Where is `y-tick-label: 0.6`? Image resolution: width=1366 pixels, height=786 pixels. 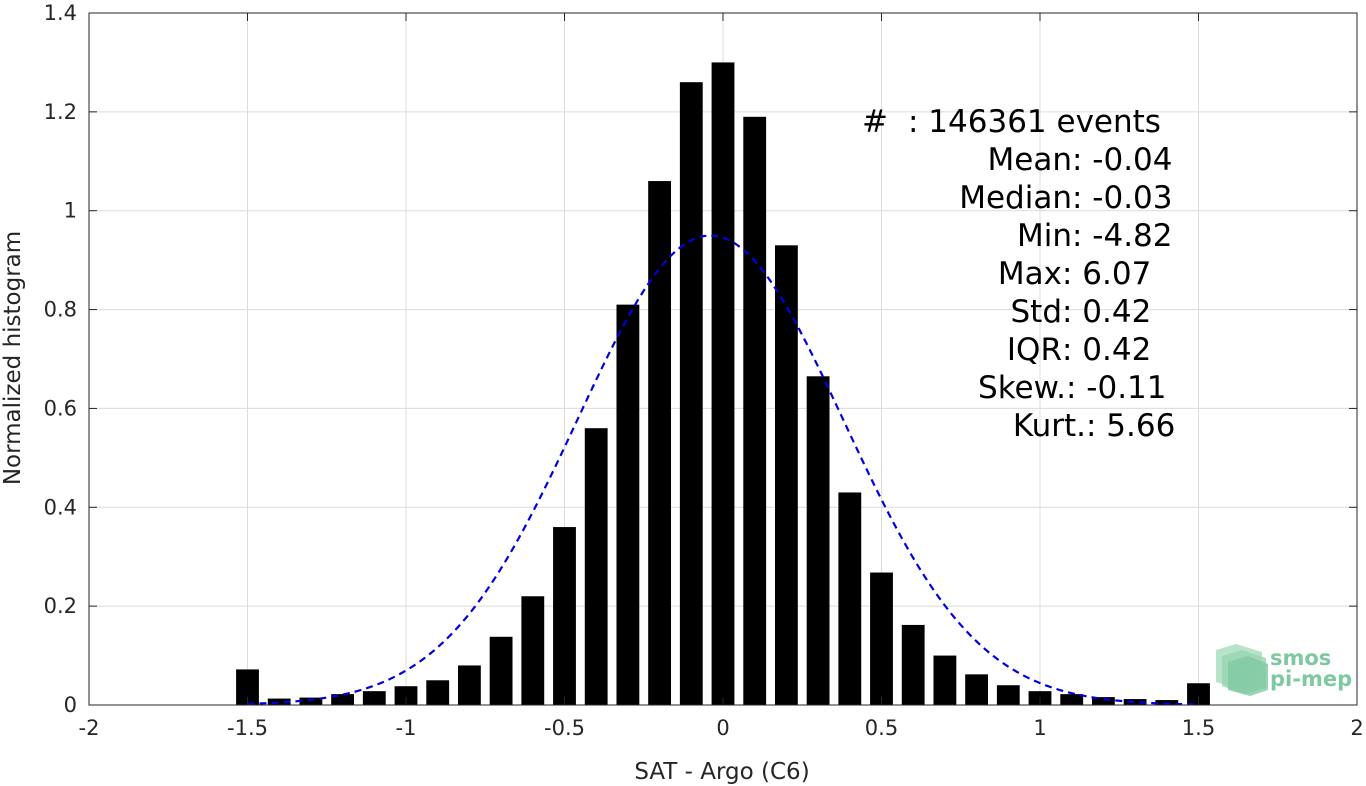 y-tick-label: 0.6 is located at coordinates (60, 408).